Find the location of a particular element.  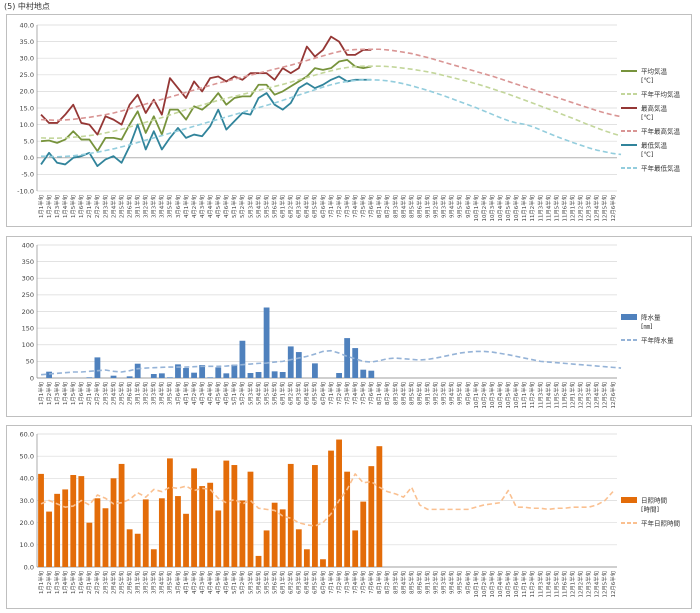

sun-x-tick-label: 2月1半旬 is located at coordinates (89, 582).